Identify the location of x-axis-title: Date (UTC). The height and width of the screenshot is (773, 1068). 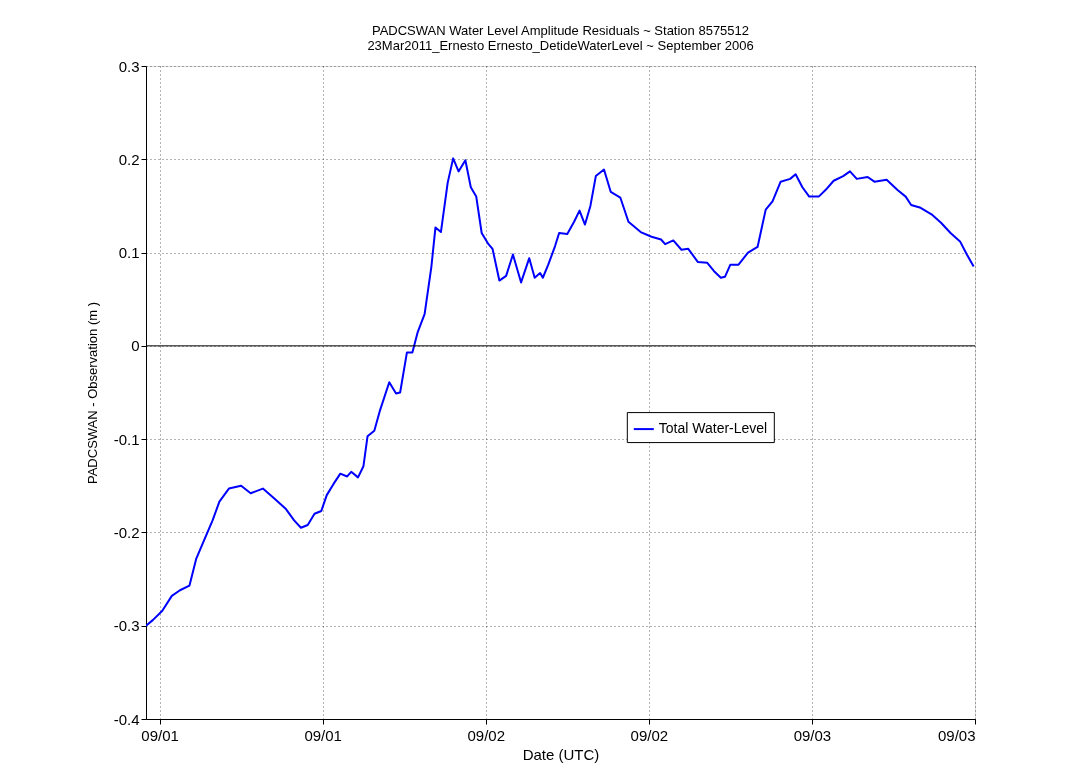
(561, 754).